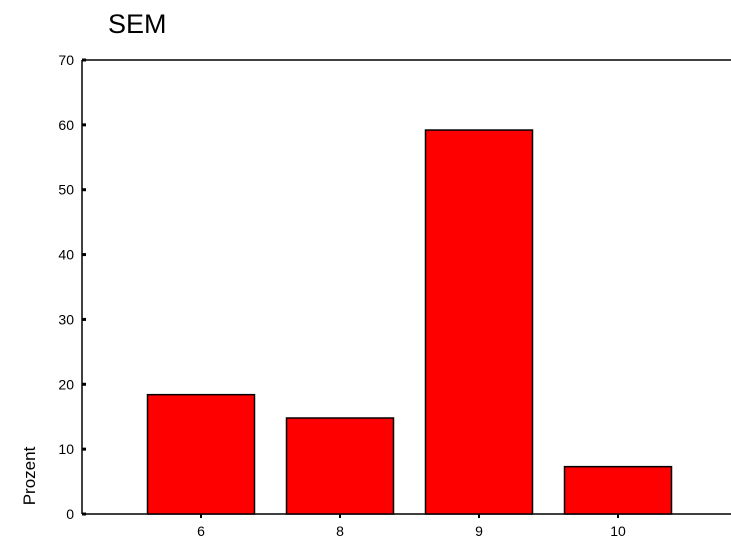  What do you see at coordinates (66, 384) in the screenshot?
I see `y-tick-label: 20` at bounding box center [66, 384].